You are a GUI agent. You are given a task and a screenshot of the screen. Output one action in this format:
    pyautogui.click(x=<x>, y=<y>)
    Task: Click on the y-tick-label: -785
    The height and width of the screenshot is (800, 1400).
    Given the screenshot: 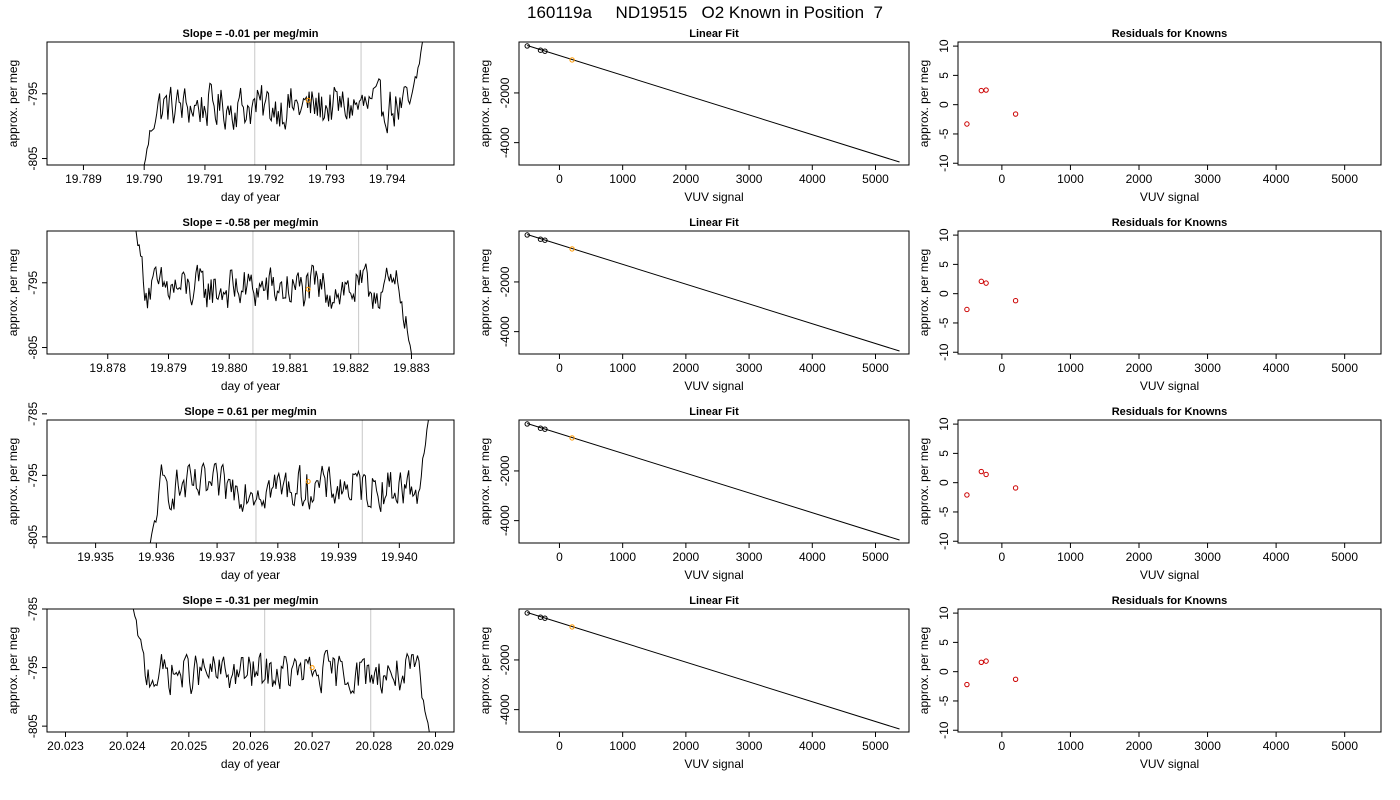 What is the action you would take?
    pyautogui.click(x=33, y=414)
    